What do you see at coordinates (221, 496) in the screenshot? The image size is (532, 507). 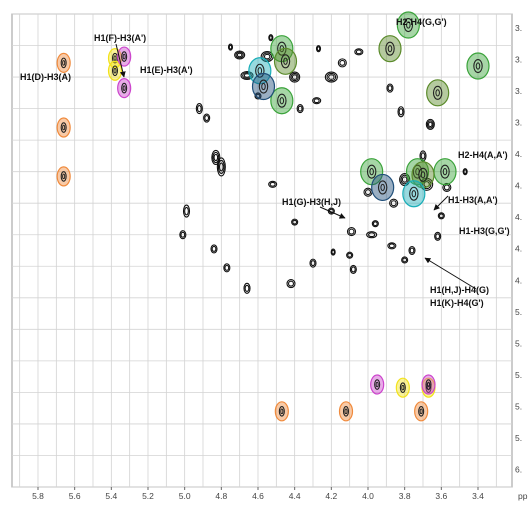 I see `x-tick-label: 4.8` at bounding box center [221, 496].